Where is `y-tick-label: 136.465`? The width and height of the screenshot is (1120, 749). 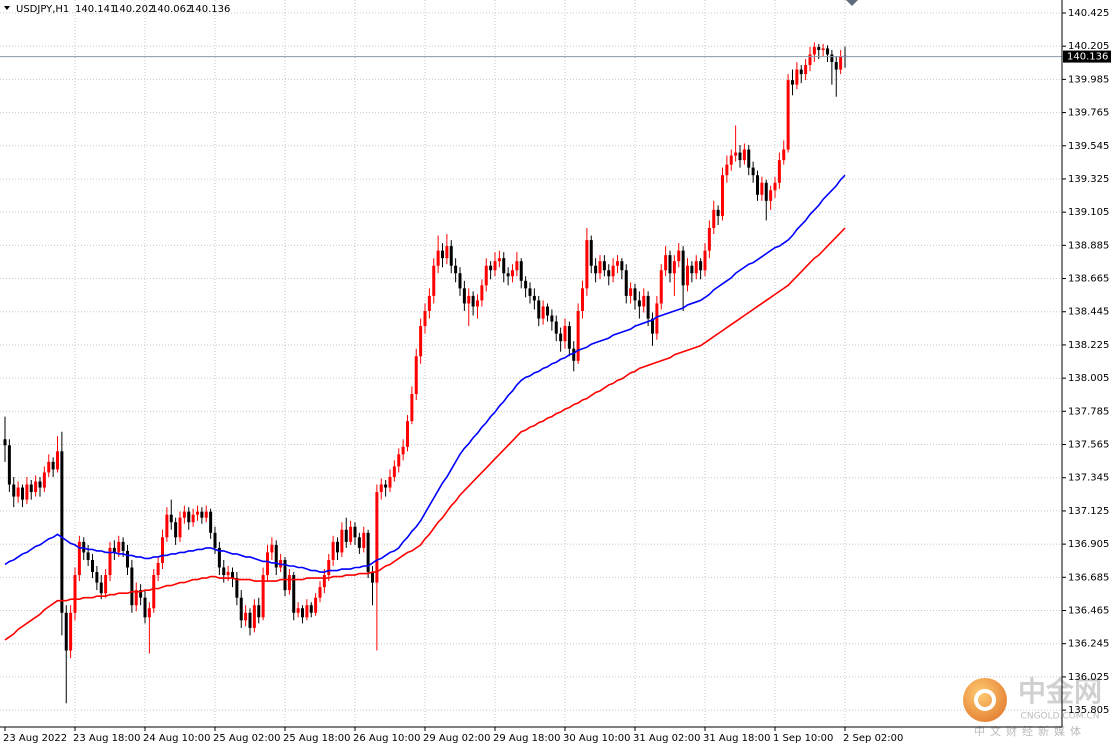
y-tick-label: 136.465 is located at coordinates (1088, 611).